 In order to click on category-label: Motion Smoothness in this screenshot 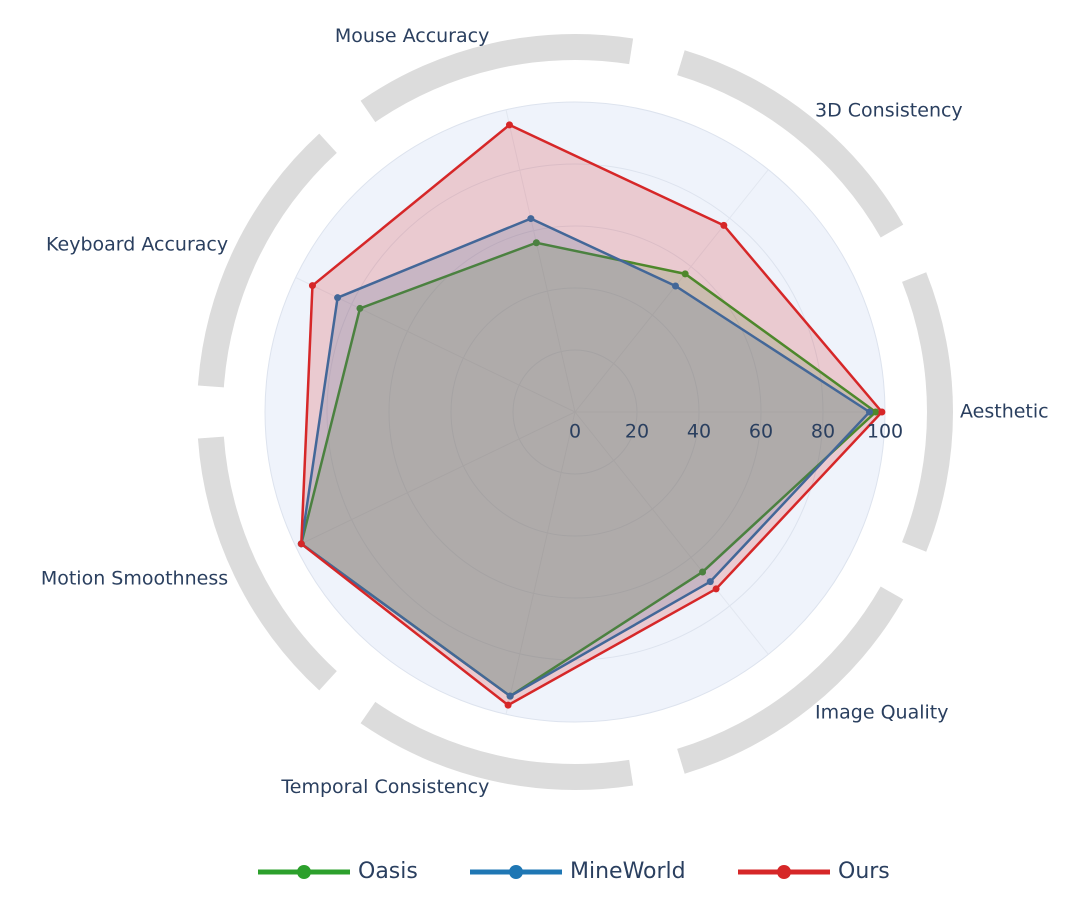, I will do `click(134, 579)`.